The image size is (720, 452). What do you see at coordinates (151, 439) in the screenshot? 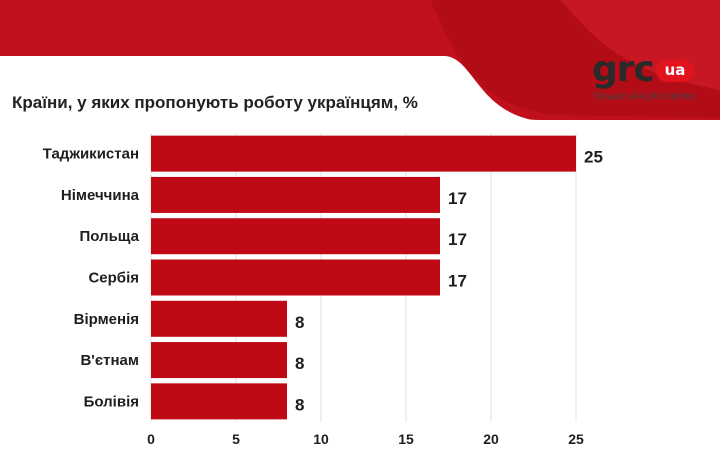
I see `x-tick-label-0: 0` at bounding box center [151, 439].